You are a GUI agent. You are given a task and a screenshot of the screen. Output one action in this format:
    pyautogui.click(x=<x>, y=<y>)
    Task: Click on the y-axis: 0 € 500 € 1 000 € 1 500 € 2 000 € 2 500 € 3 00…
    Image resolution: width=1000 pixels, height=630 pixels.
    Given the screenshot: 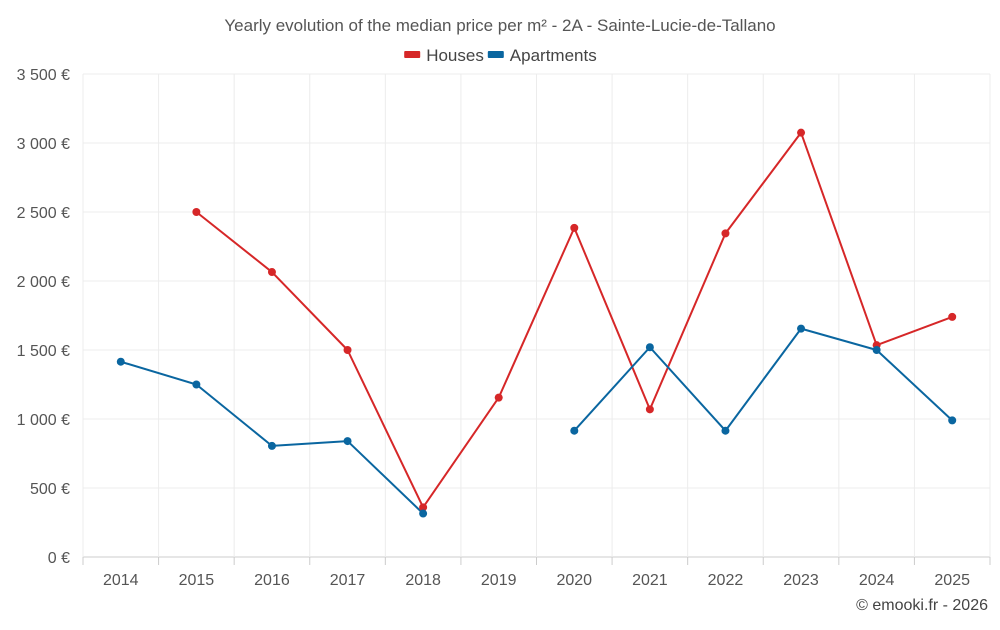 What is the action you would take?
    pyautogui.click(x=43, y=317)
    